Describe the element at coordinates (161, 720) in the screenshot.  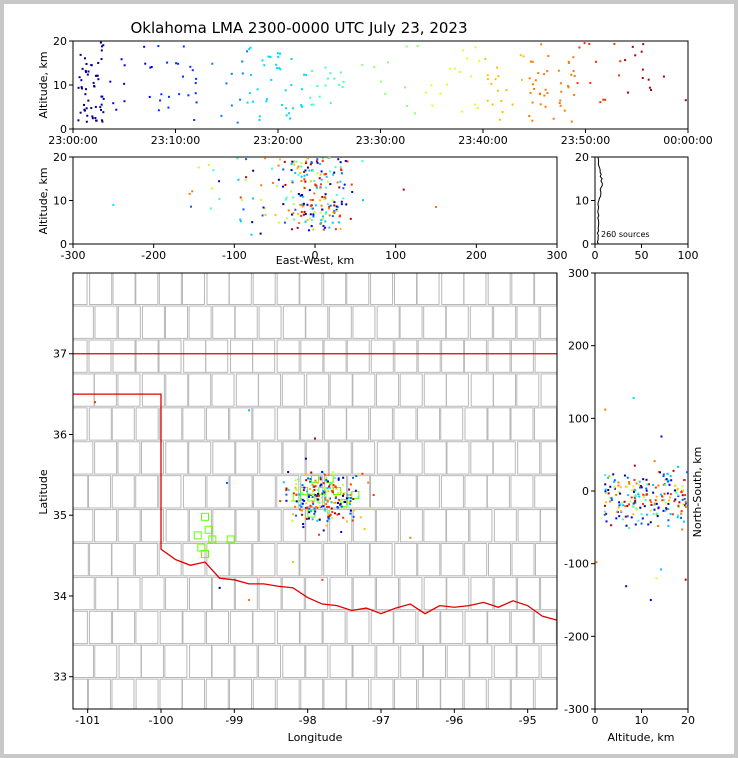
I see `lon-tick-label: -100` at that location.